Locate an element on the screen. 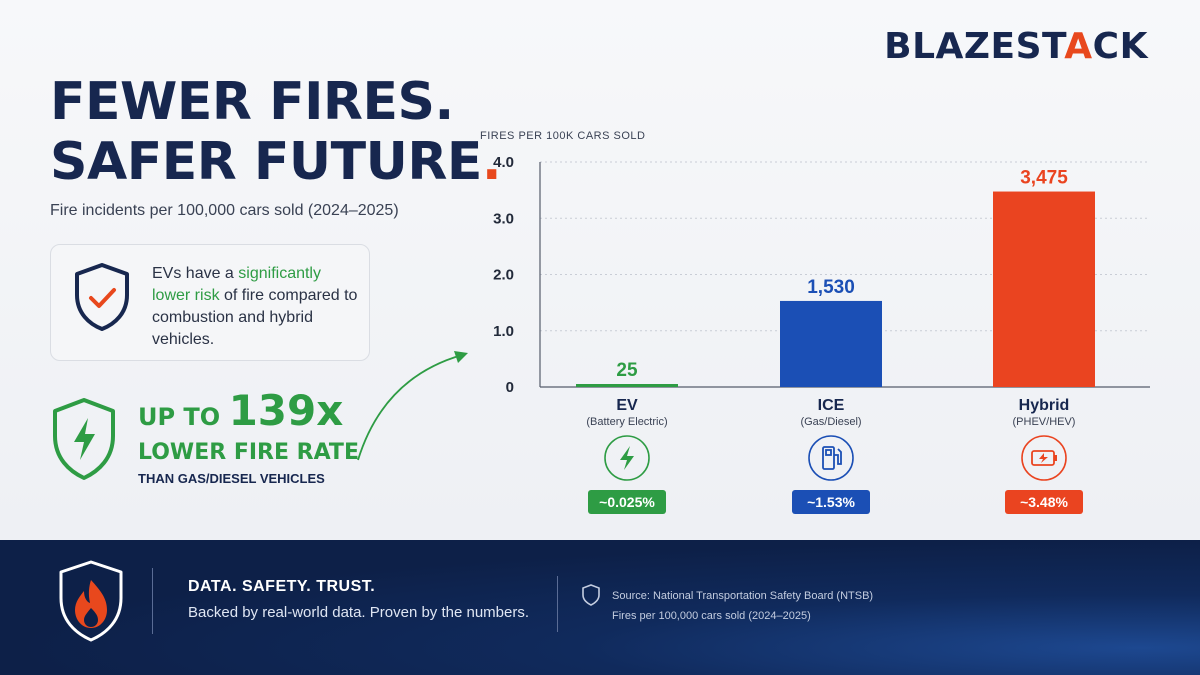  headline-line1: FEWER FIRES. is located at coordinates (252, 102).